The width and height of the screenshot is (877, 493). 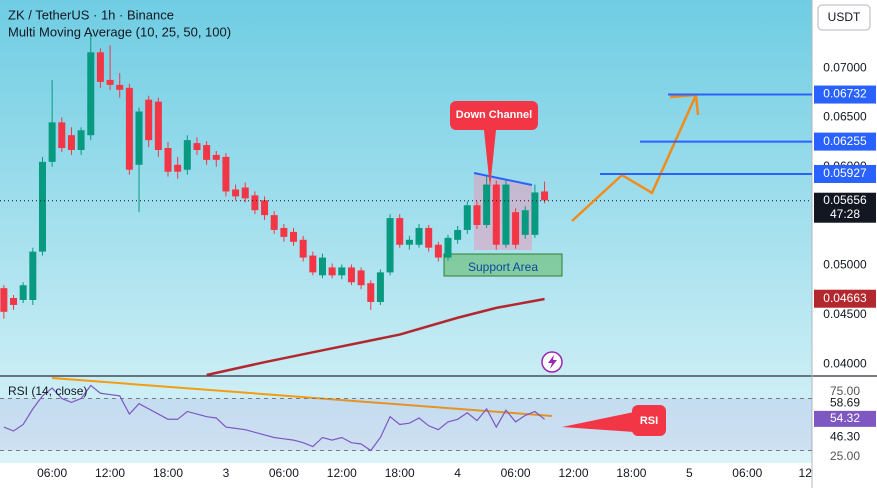 What do you see at coordinates (845, 141) in the screenshot?
I see `level-label: 0.06255` at bounding box center [845, 141].